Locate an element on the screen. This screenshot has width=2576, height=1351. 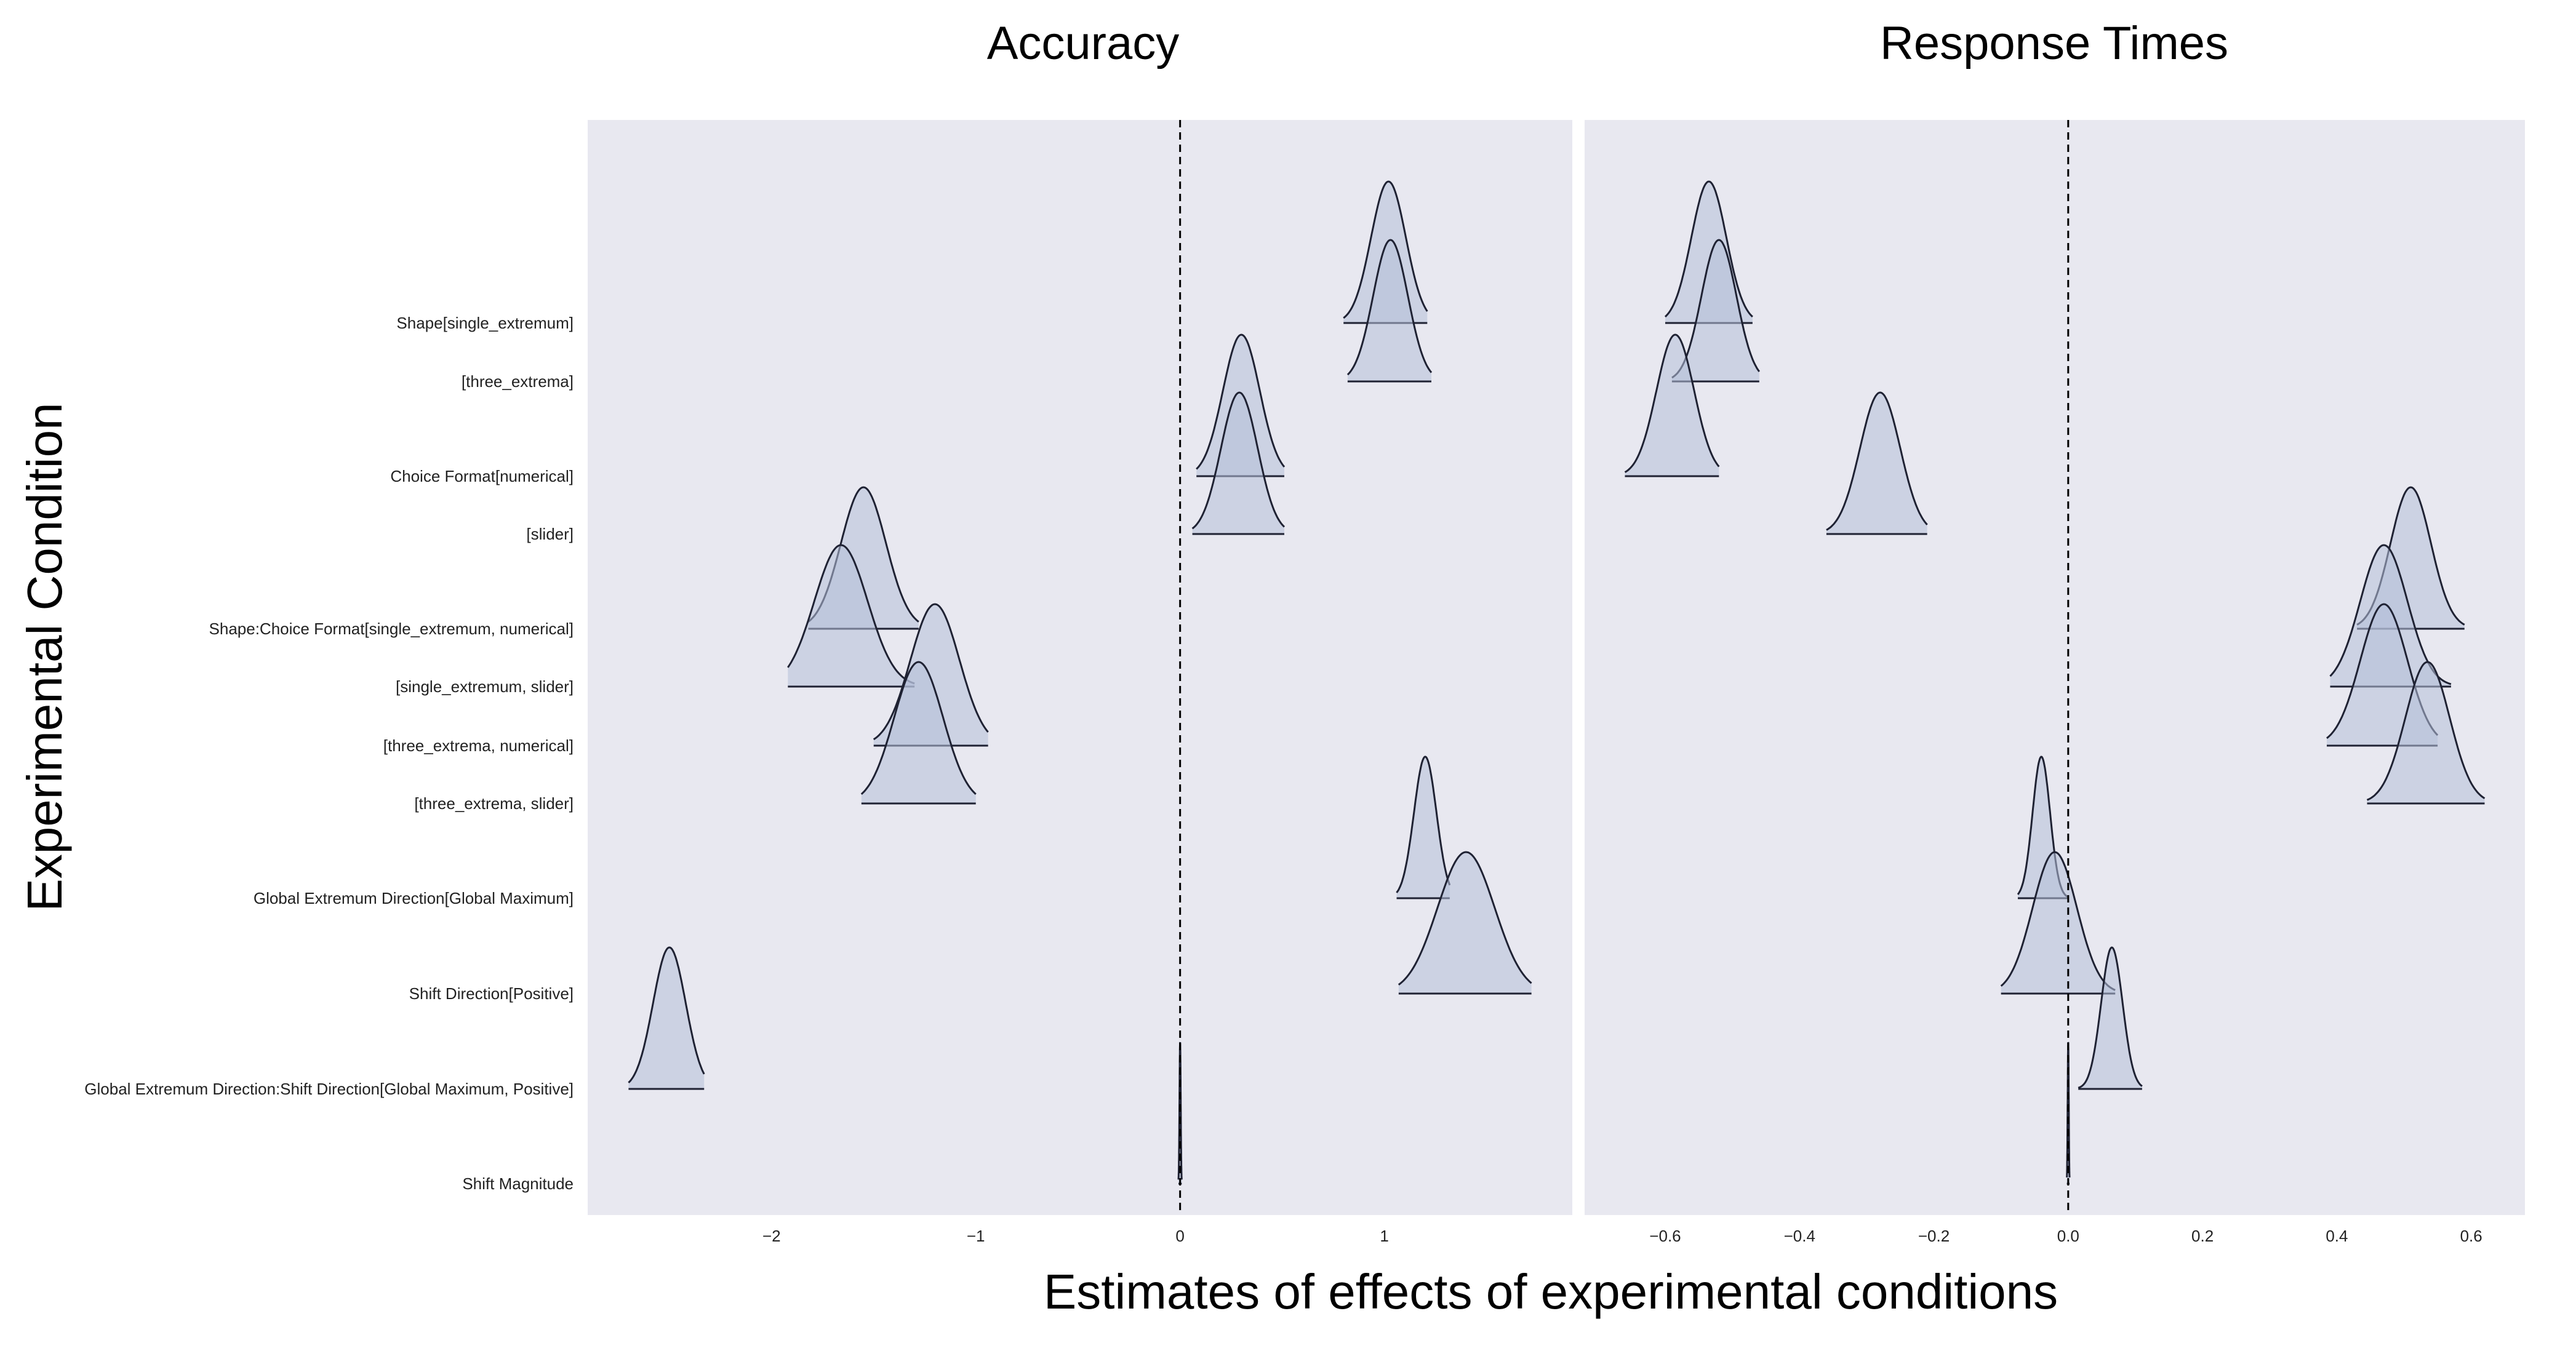
x-tick-label: −0.2 is located at coordinates (1934, 1236).